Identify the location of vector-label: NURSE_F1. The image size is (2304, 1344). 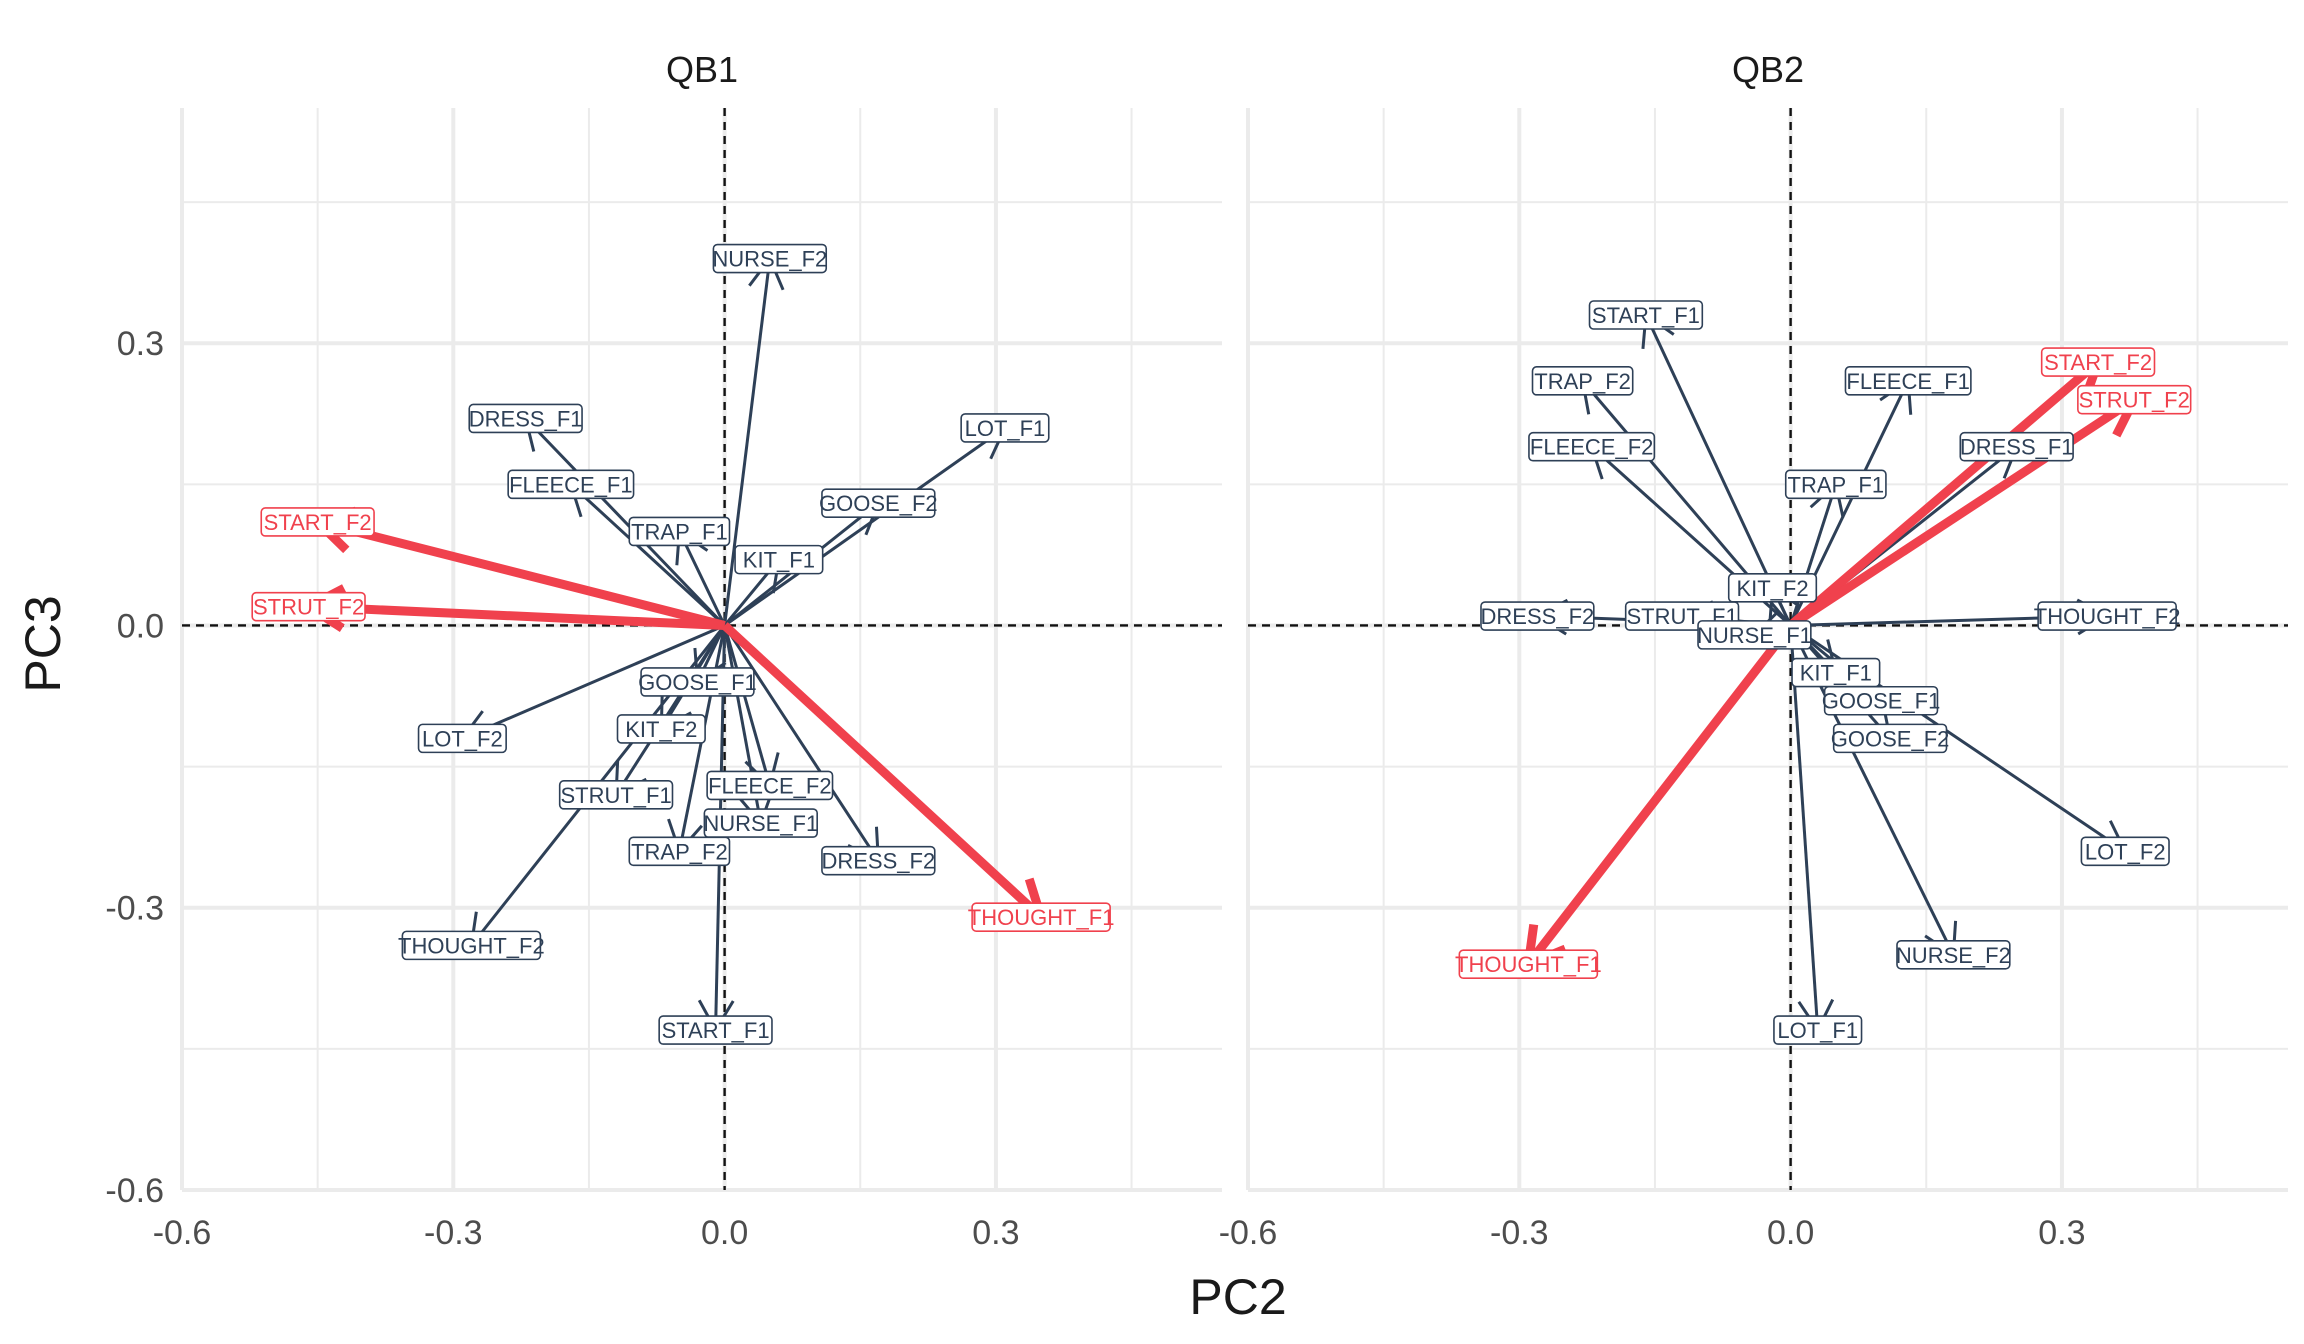
(1754, 635).